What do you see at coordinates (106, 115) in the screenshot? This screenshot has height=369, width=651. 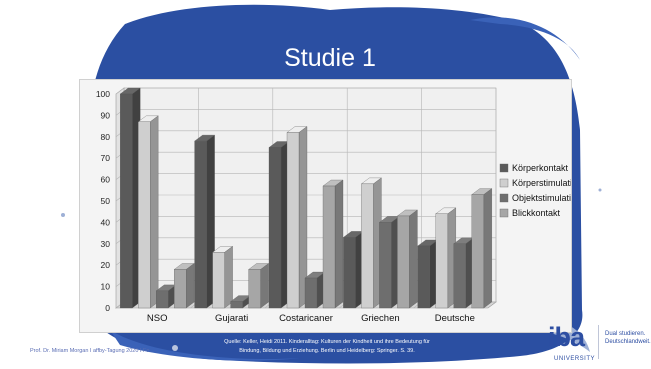 I see `y-tick-label: 90` at bounding box center [106, 115].